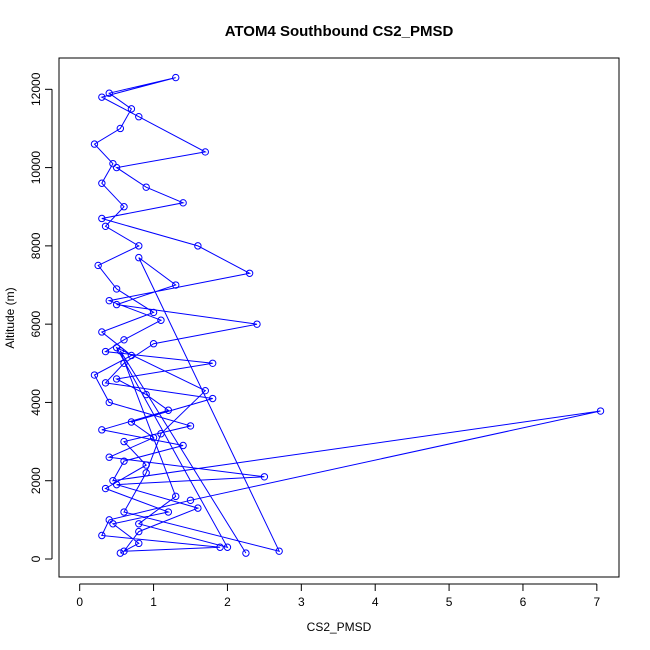 The height and width of the screenshot is (650, 650). Describe the element at coordinates (375, 602) in the screenshot. I see `x-tick-label: 4` at that location.